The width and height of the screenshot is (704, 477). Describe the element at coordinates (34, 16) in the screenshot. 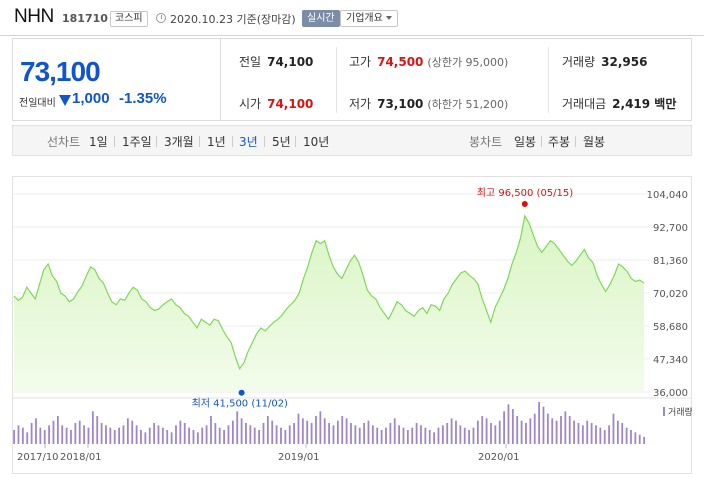

I see `stock-name: NHN` at that location.